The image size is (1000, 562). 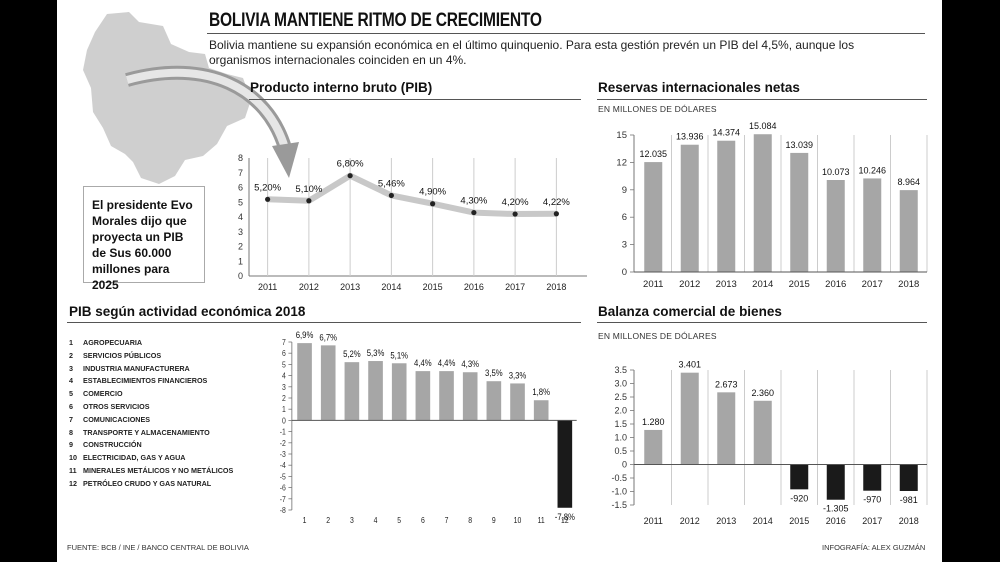 What do you see at coordinates (657, 336) in the screenshot?
I see `balanza-unit: EN MILLONES DE DÓLARES` at bounding box center [657, 336].